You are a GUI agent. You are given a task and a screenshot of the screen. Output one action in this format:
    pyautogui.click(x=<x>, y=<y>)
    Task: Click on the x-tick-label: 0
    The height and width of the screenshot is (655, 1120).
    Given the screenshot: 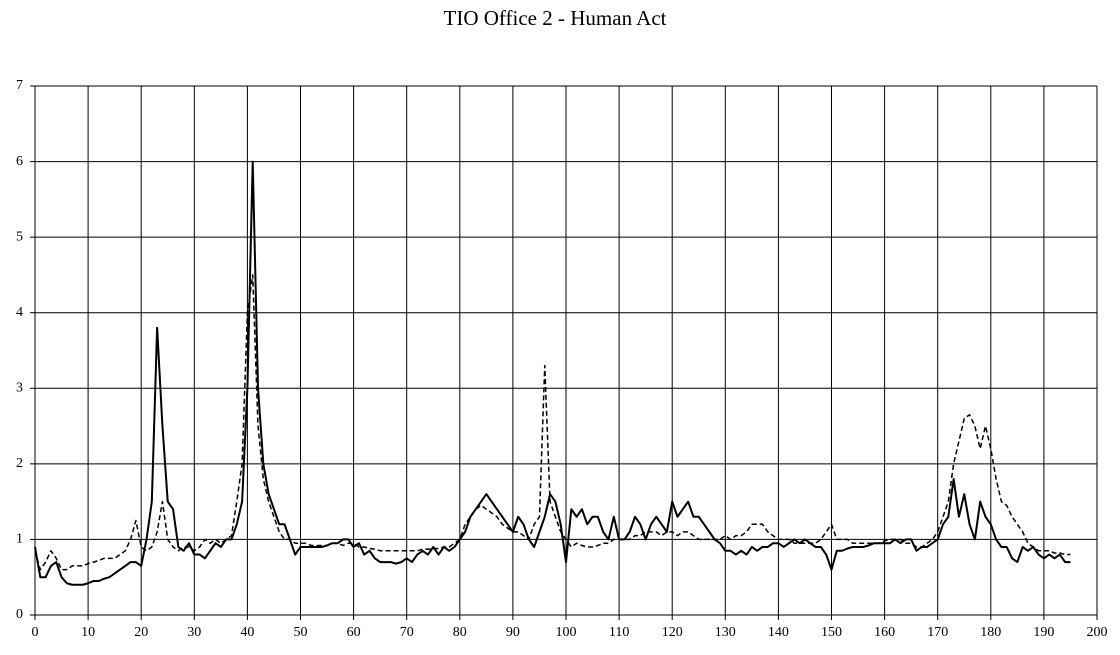 What is the action you would take?
    pyautogui.click(x=35, y=632)
    